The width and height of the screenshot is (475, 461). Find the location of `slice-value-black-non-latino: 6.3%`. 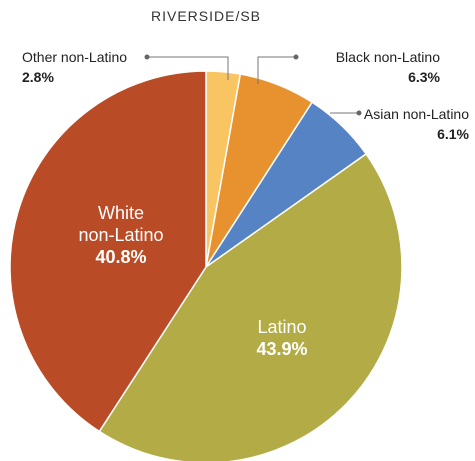

slice-value-black-non-latino: 6.3% is located at coordinates (424, 77).